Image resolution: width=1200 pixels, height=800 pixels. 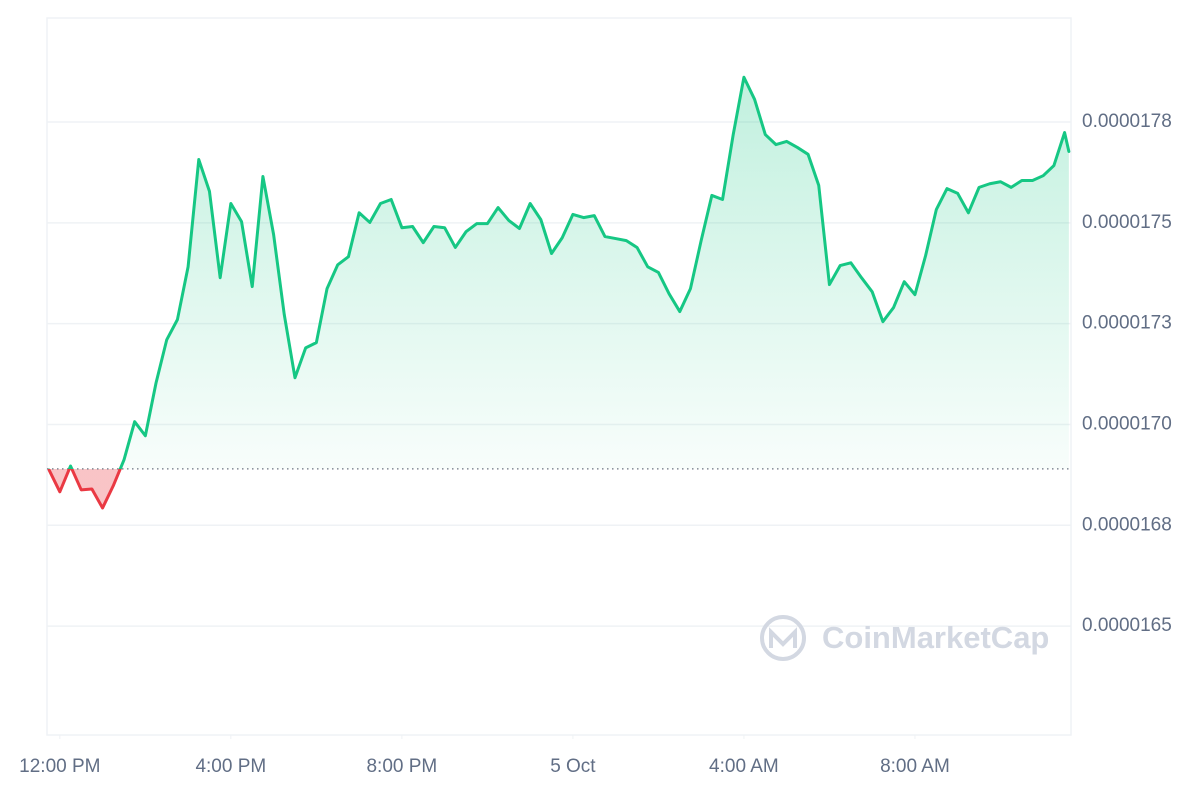 What do you see at coordinates (1127, 424) in the screenshot?
I see `y-tick-label: 0.0000170` at bounding box center [1127, 424].